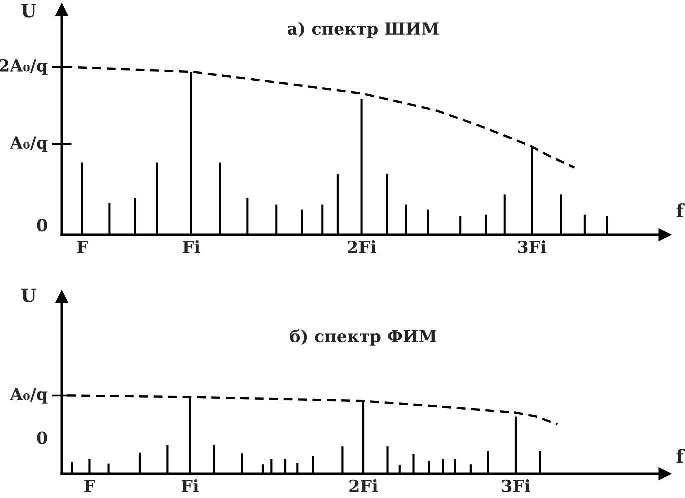  I want to click on chart-title: б) спектр ФИМ, so click(363, 338).